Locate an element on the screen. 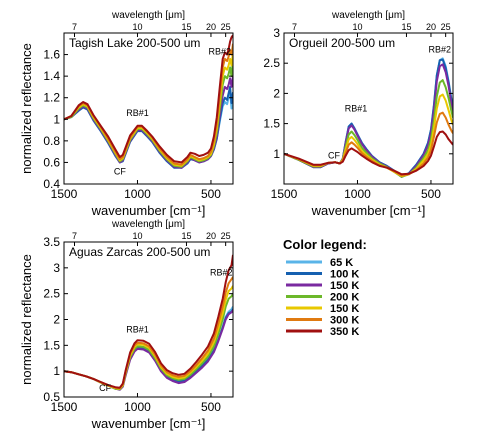  legend-item-label: 100 K is located at coordinates (344, 275).